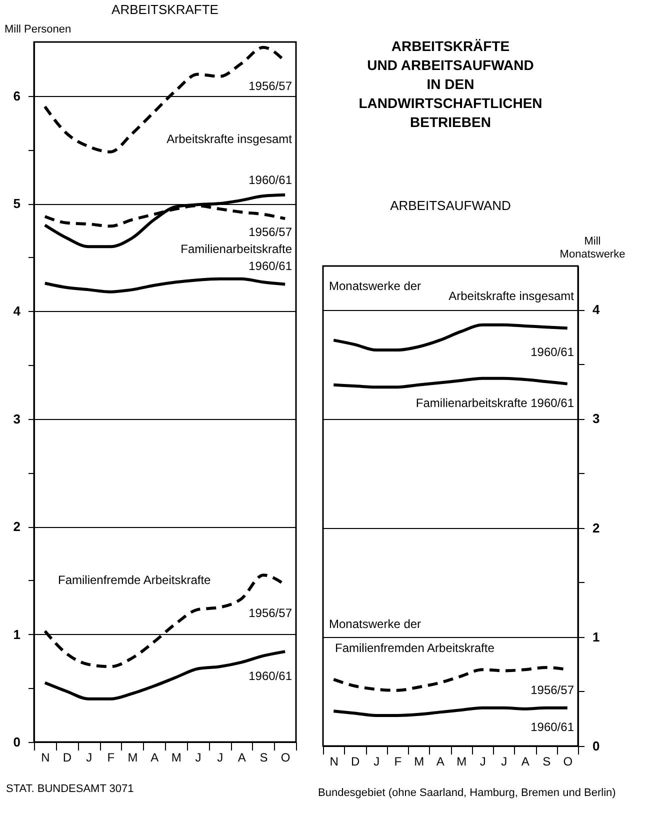  I want to click on annotation: Familienarbeitskrafte 1960/61, so click(495, 403).